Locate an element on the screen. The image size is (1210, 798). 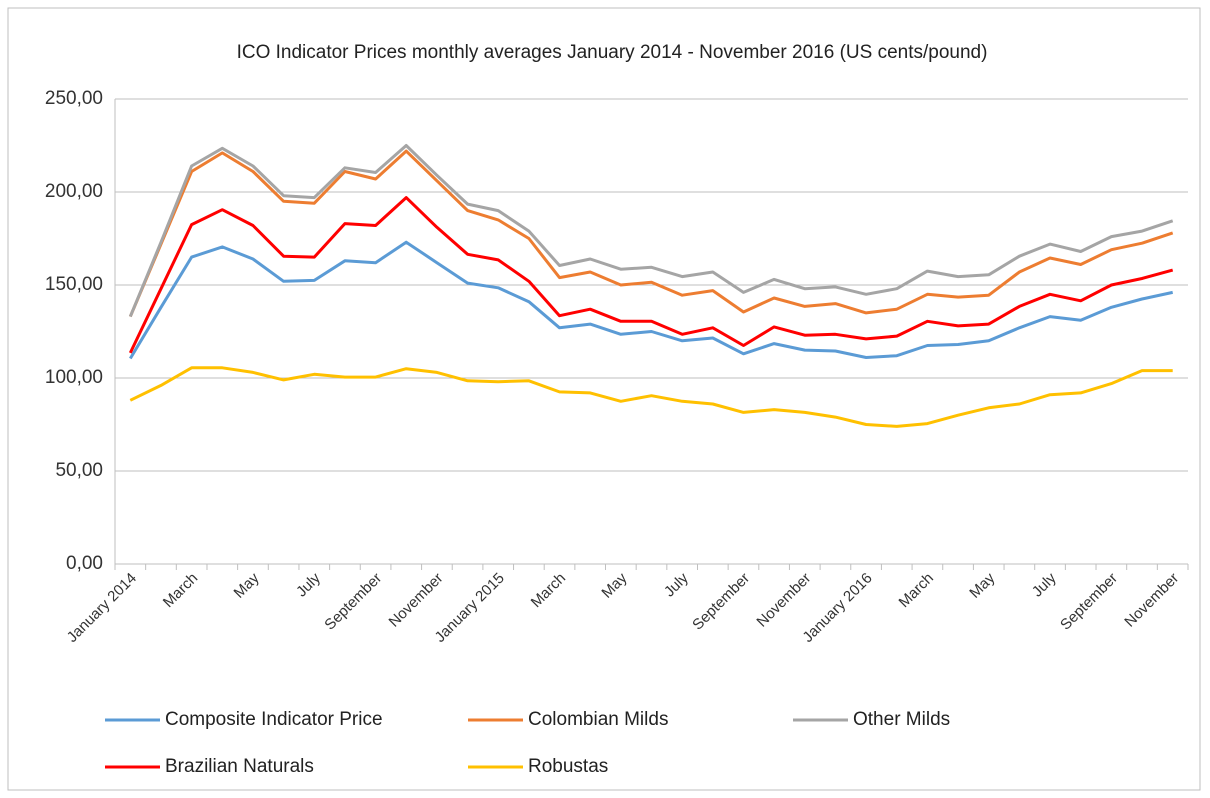
legend-label: Composite Indicator Price is located at coordinates (274, 719).